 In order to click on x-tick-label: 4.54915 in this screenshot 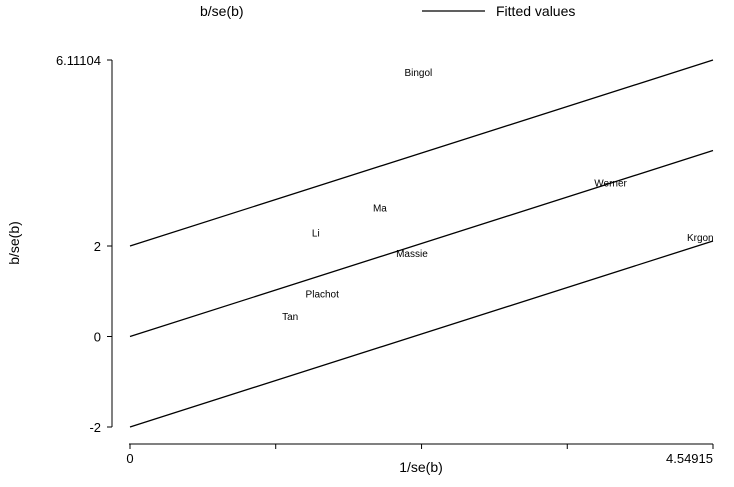, I will do `click(689, 458)`.